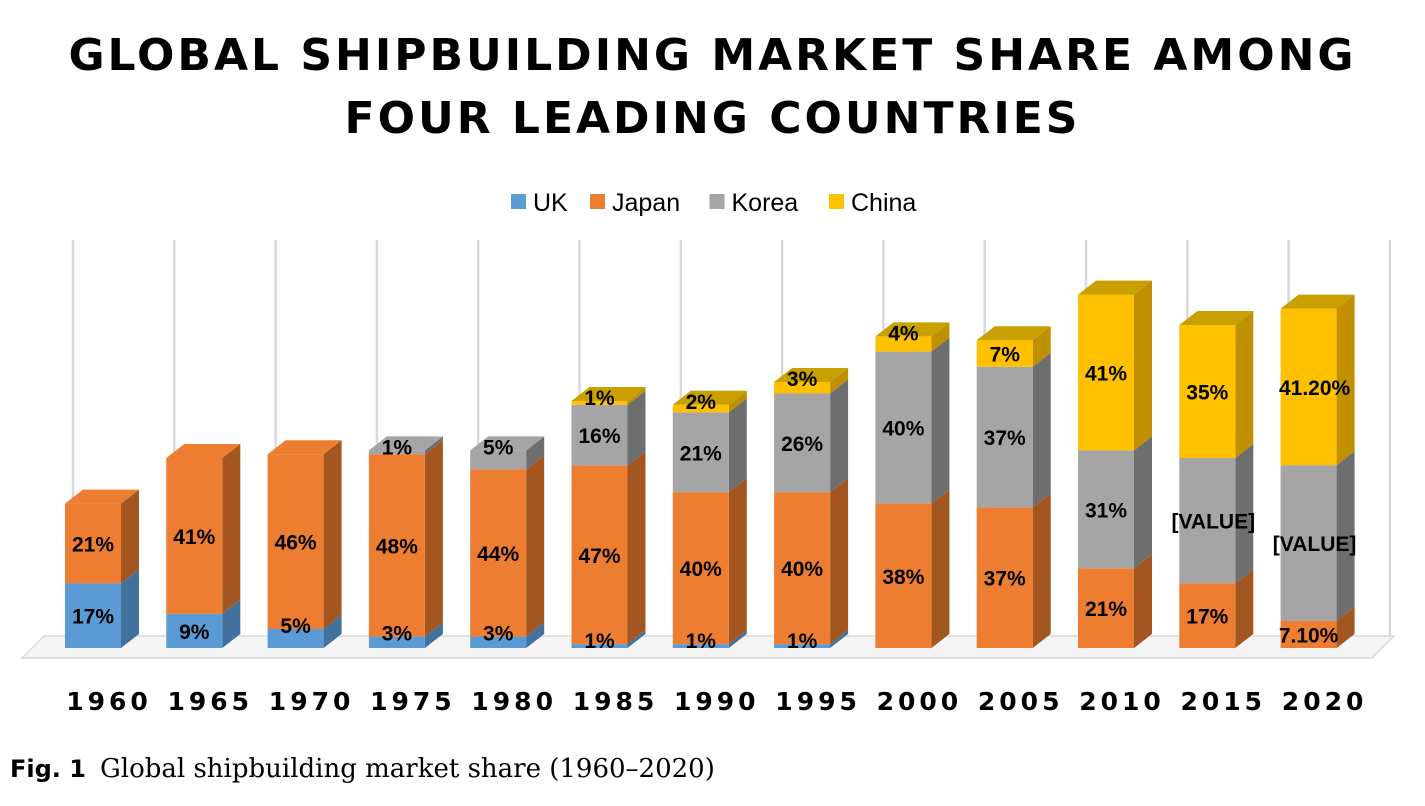 The height and width of the screenshot is (806, 1425). I want to click on bar-segment-japan-1985-side, so click(636, 548).